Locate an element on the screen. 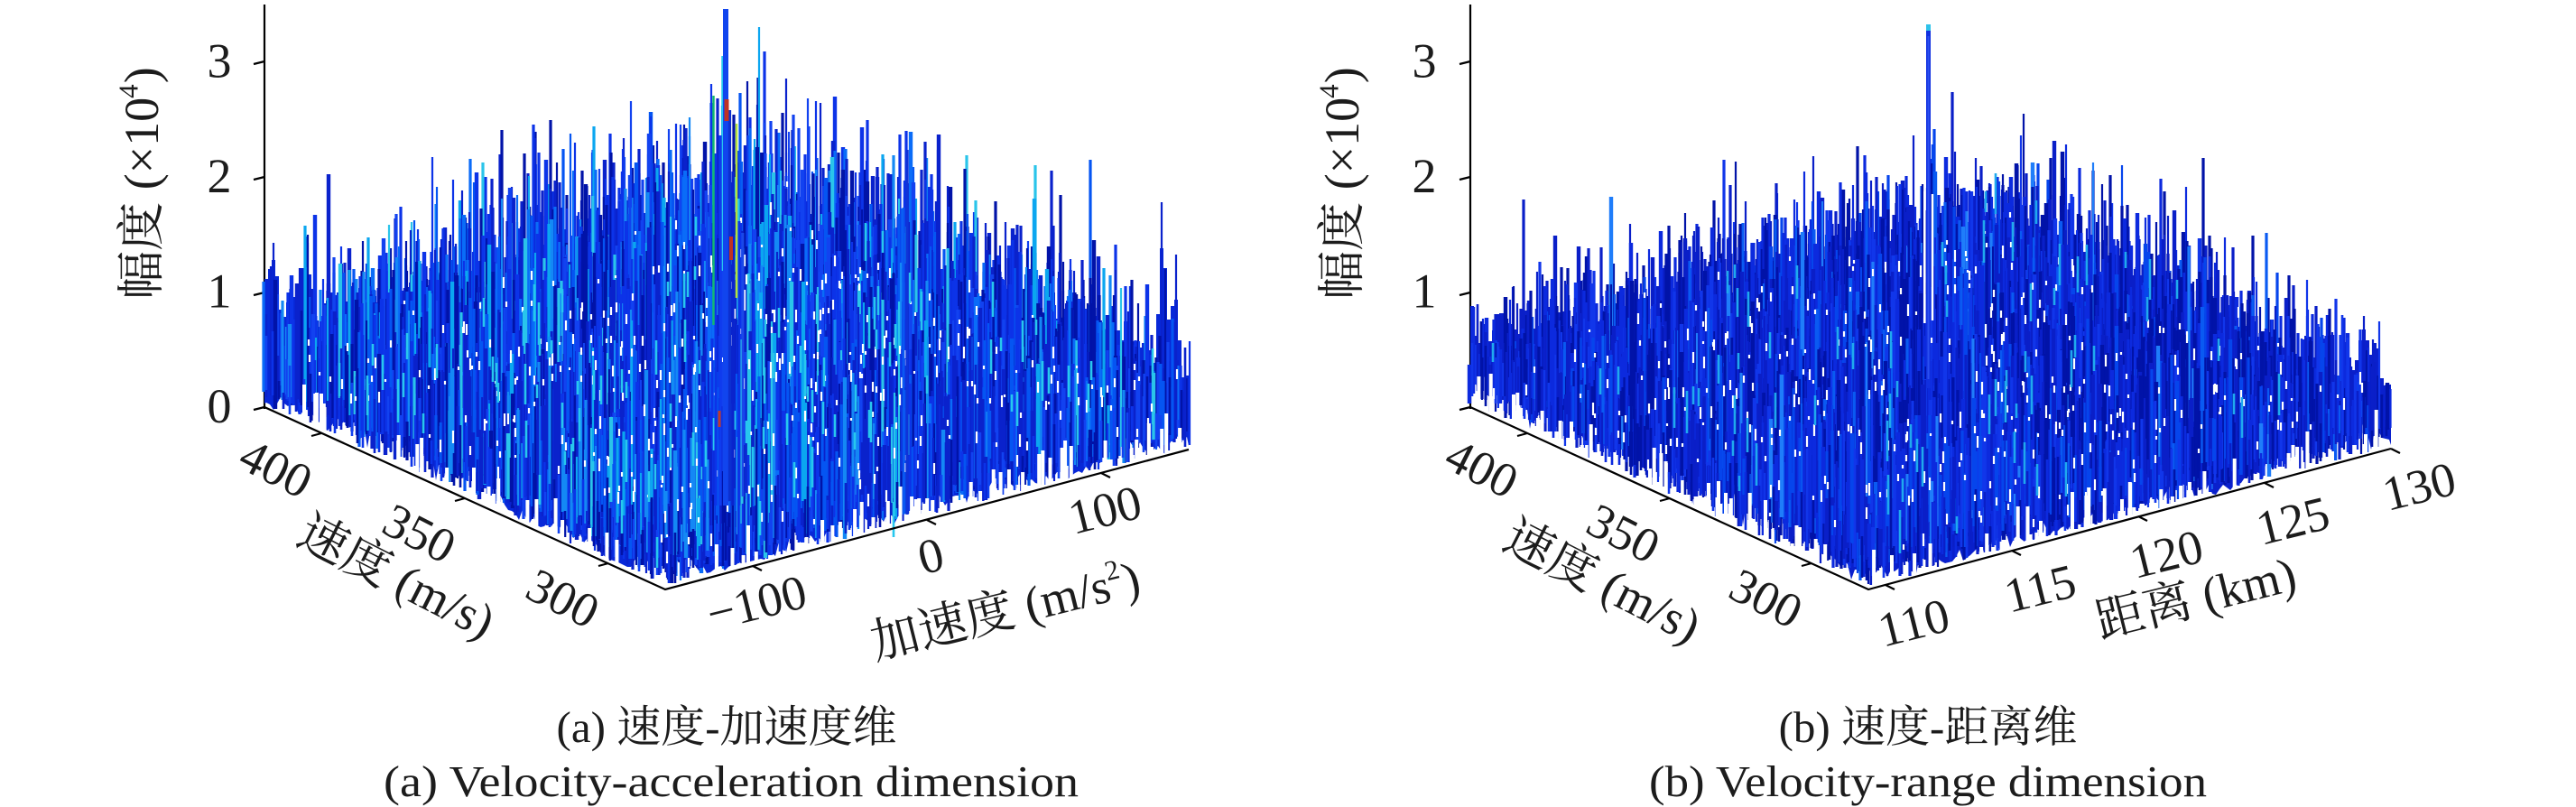 Image resolution: width=2576 pixels, height=807 pixels. svg-text:(a) Velocity-acceleration dime: (a) Velocity-acceleration dimension is located at coordinates (731, 781).